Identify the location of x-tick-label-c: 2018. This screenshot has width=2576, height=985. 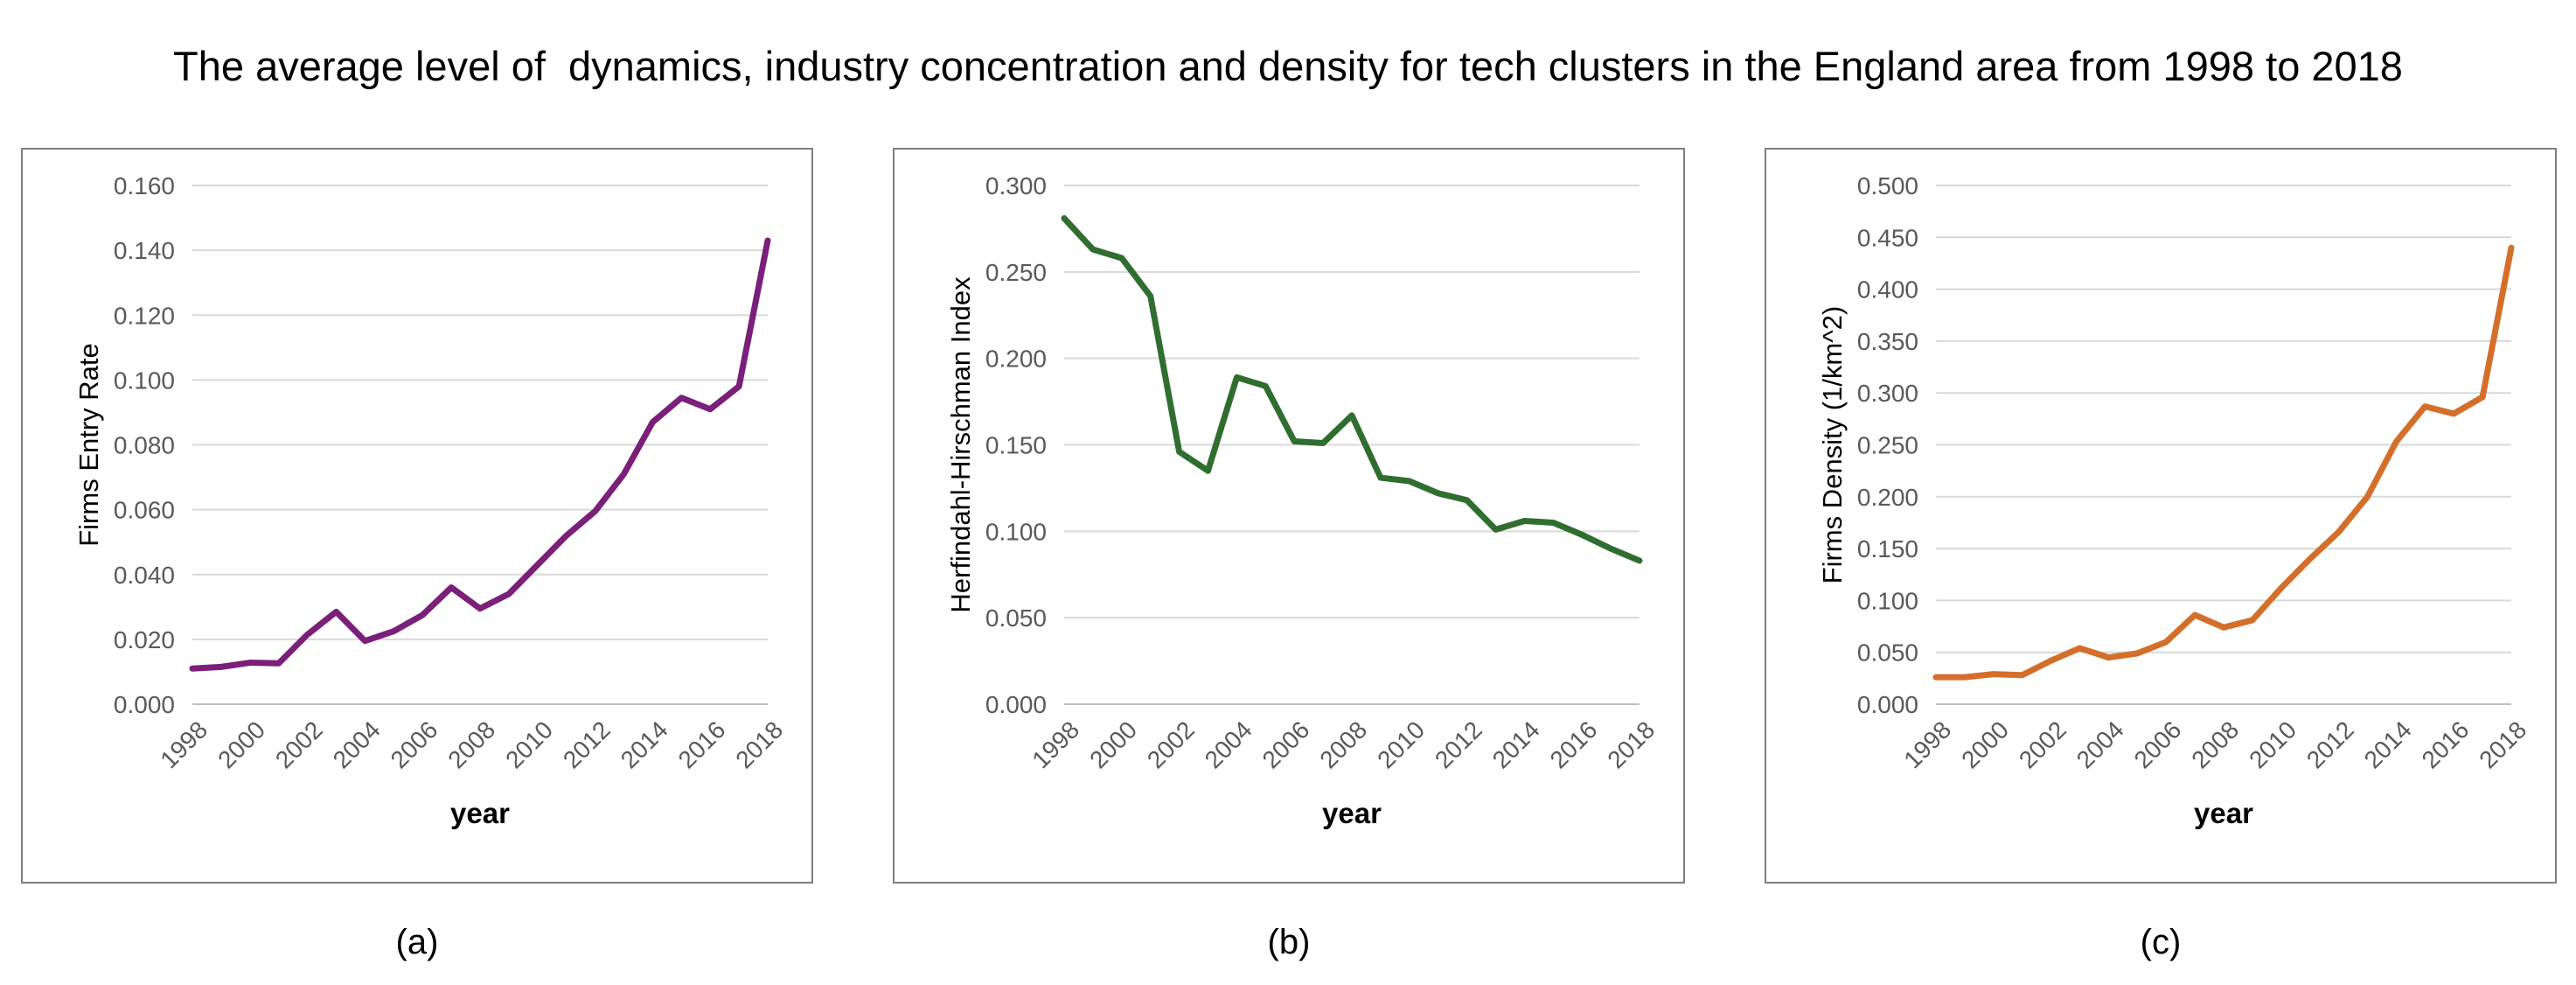
(2502, 744).